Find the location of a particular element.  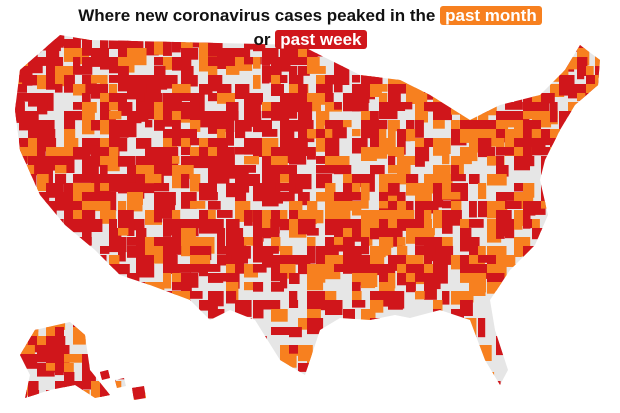

past-week-label: past week is located at coordinates (321, 39).